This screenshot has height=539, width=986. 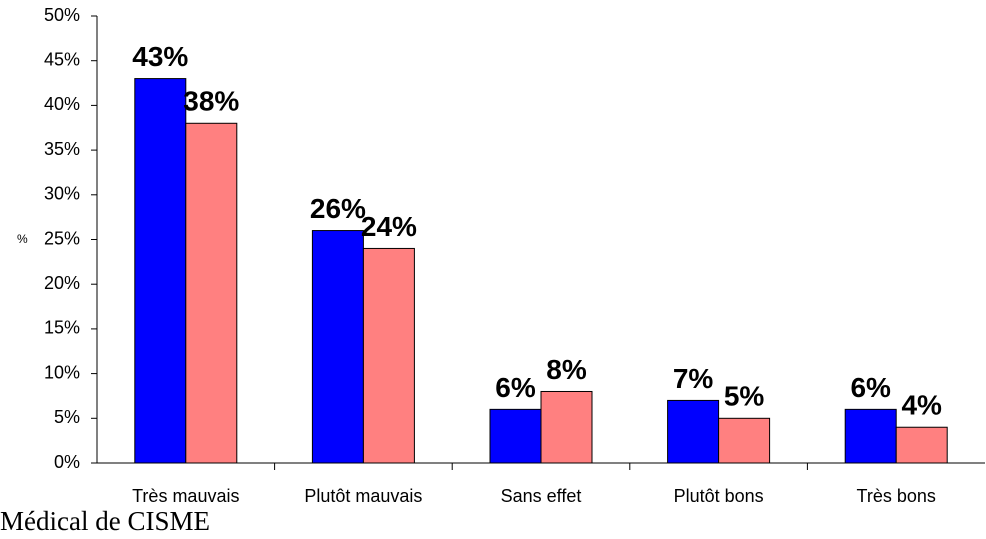 What do you see at coordinates (693, 378) in the screenshot?
I see `value-label: 7%` at bounding box center [693, 378].